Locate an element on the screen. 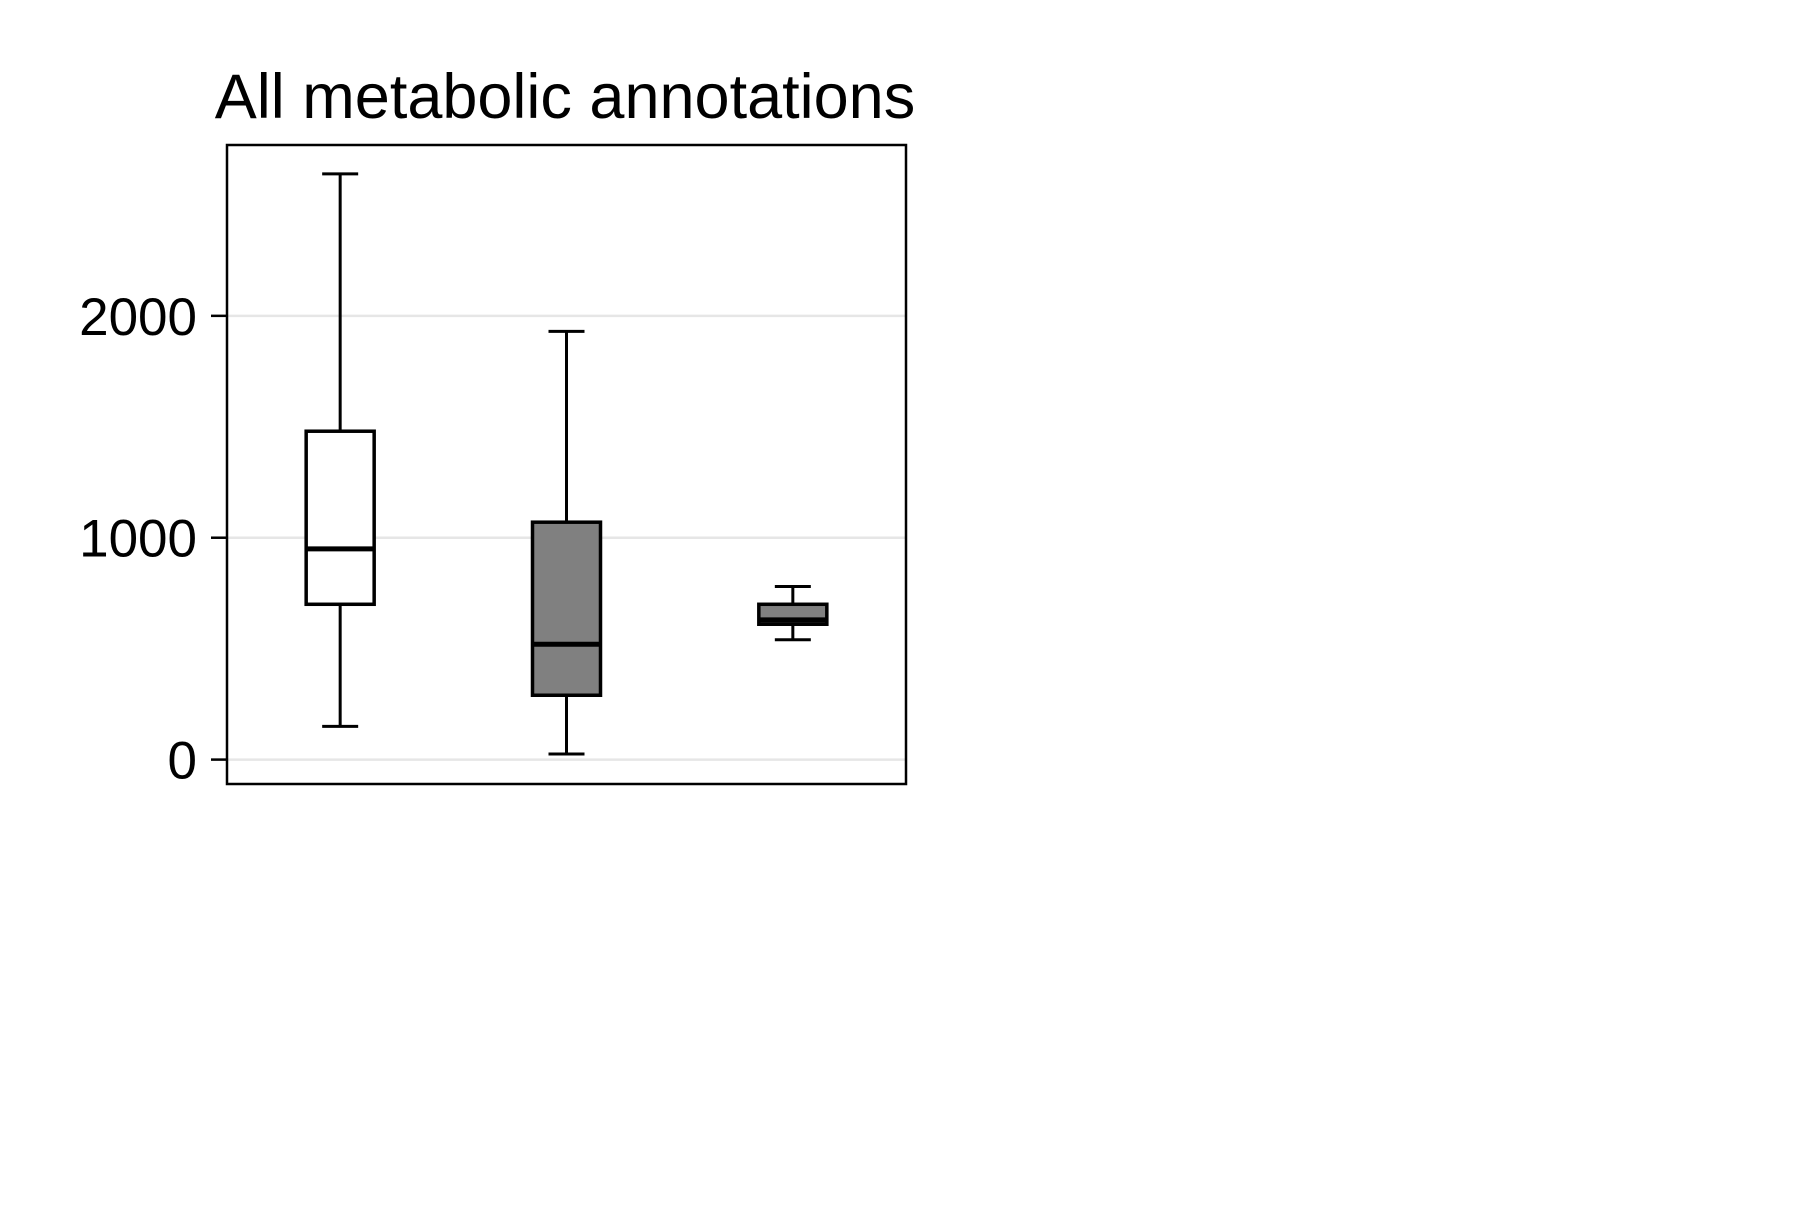 This screenshot has height=1205, width=1800. boxes is located at coordinates (566, 464).